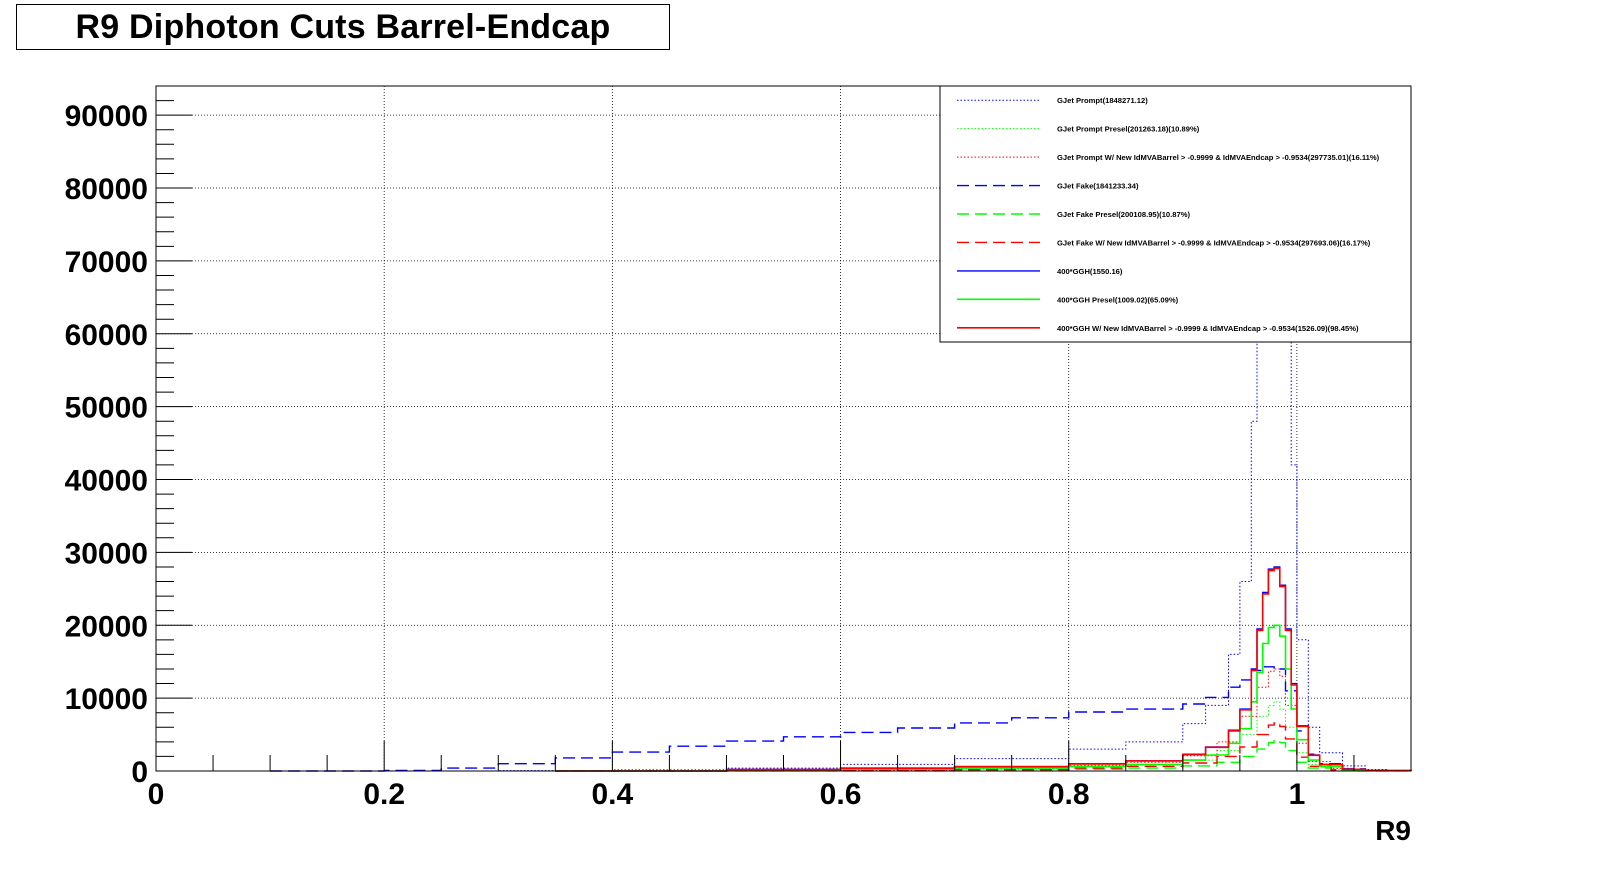  What do you see at coordinates (106, 408) in the screenshot?
I see `y-tick-label: 50000` at bounding box center [106, 408].